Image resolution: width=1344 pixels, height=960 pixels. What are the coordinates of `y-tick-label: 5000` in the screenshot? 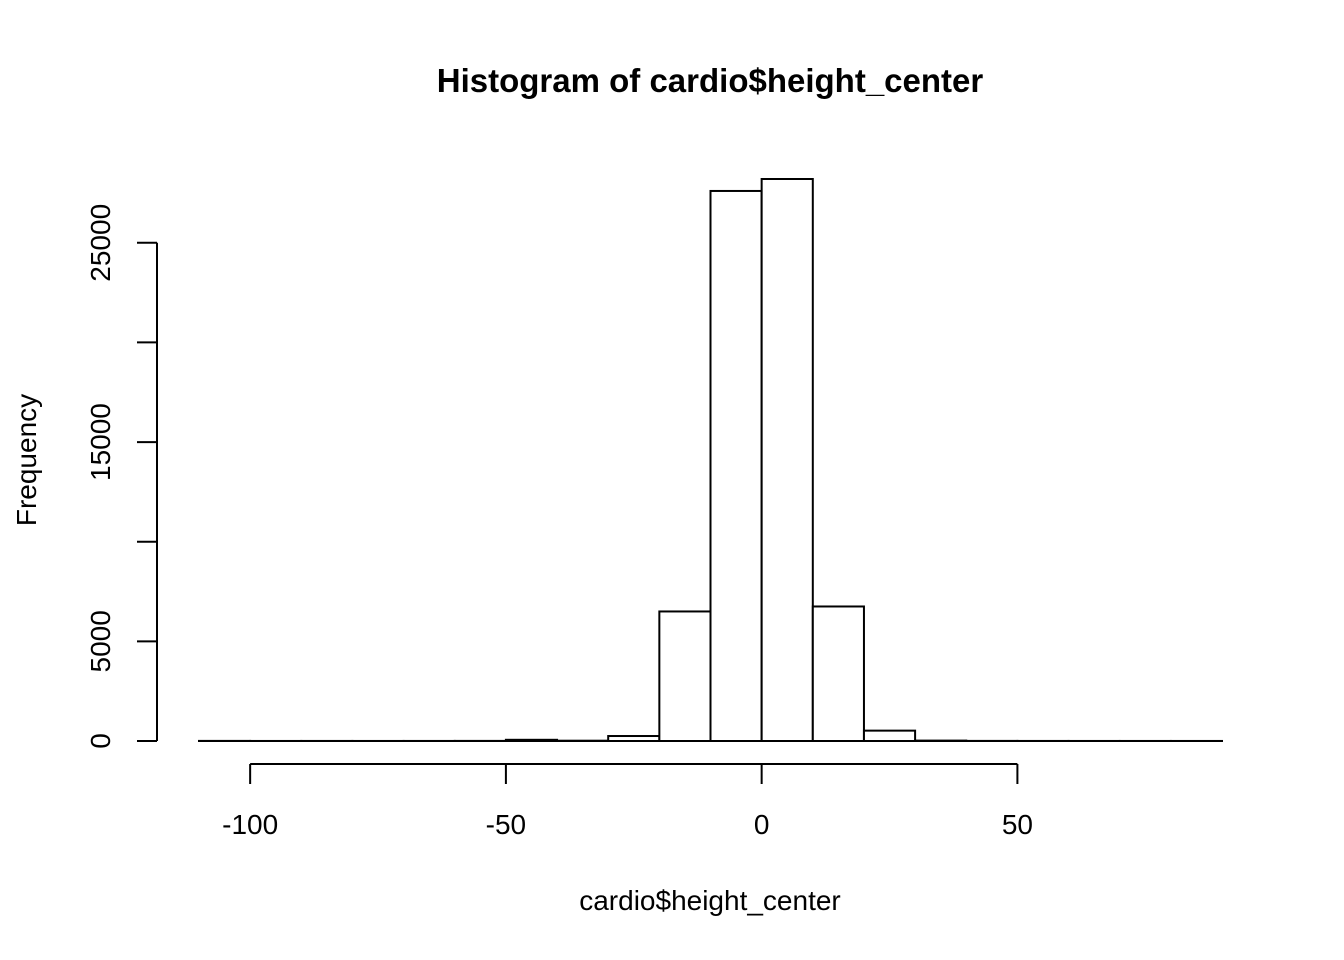 It's located at (100, 641).